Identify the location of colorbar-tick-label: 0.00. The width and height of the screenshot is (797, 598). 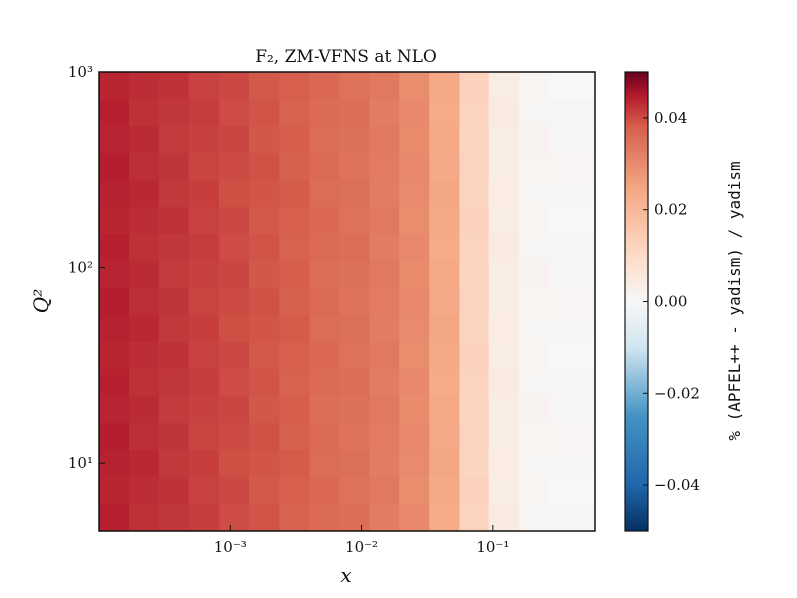
(670, 302).